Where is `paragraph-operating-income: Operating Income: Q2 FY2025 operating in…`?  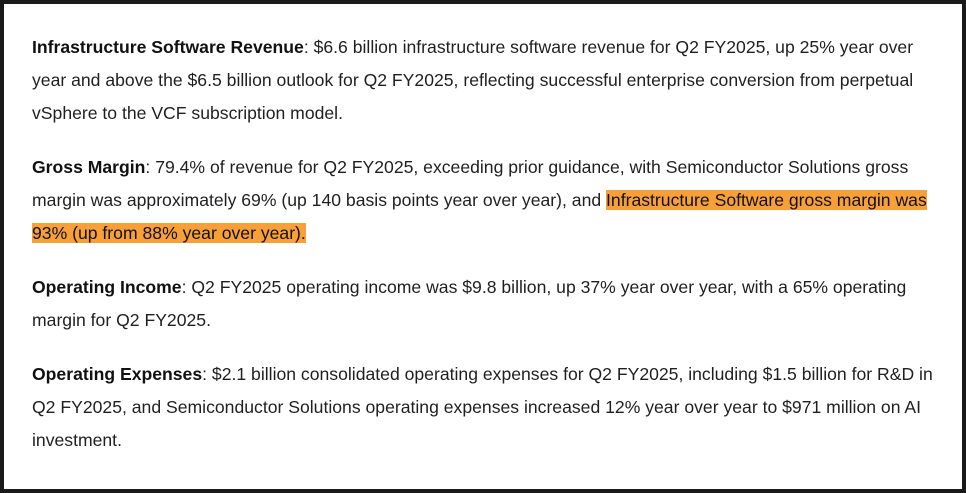
paragraph-operating-income: Operating Income: Q2 FY2025 operating in… is located at coordinates (492, 304).